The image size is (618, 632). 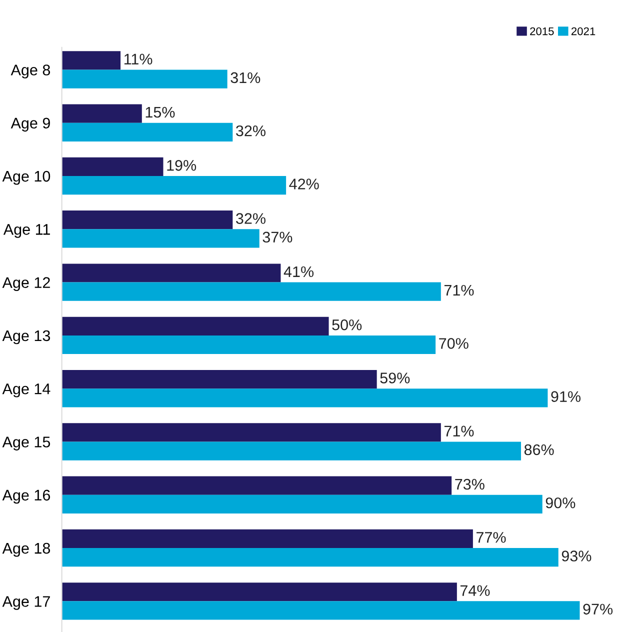 I want to click on data-label: 91%, so click(x=566, y=396).